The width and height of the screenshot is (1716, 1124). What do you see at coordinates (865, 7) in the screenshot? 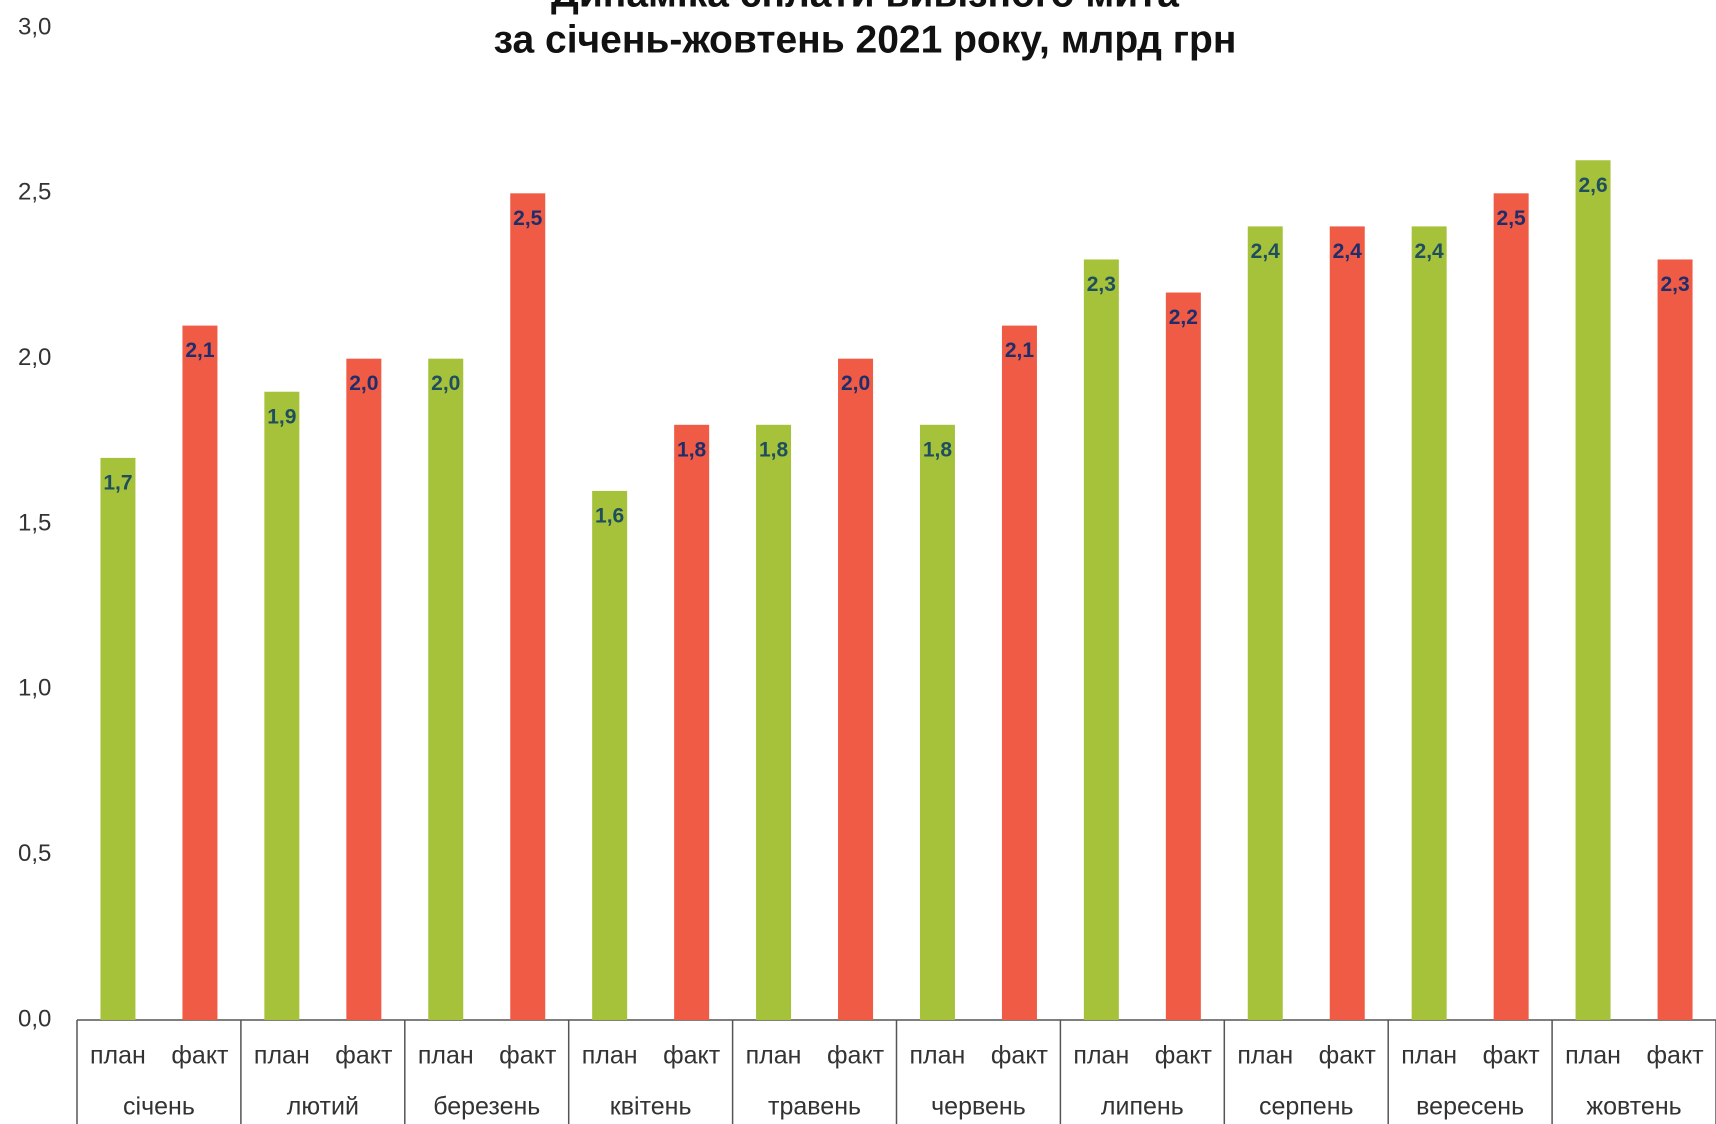
I see `chart-title: Динаміка сплати вивізного мита` at bounding box center [865, 7].